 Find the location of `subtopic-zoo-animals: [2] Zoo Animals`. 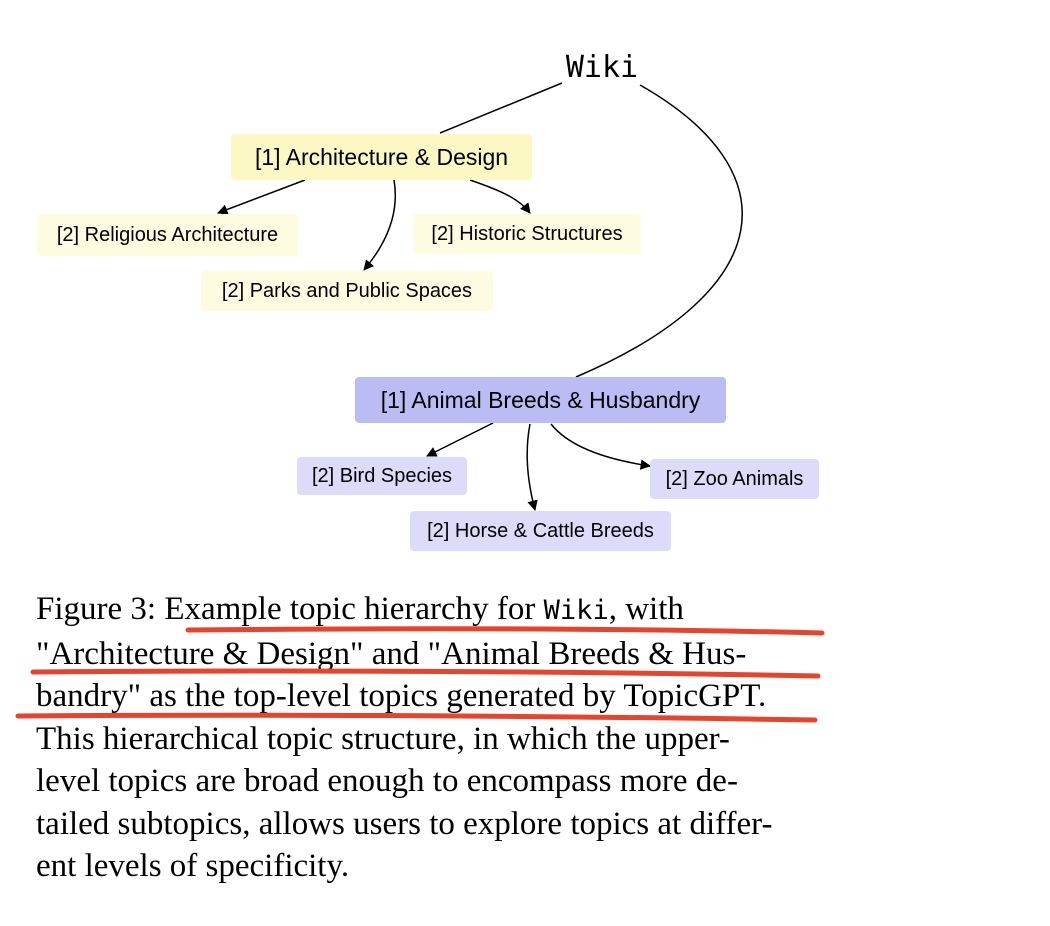

subtopic-zoo-animals: [2] Zoo Animals is located at coordinates (734, 479).